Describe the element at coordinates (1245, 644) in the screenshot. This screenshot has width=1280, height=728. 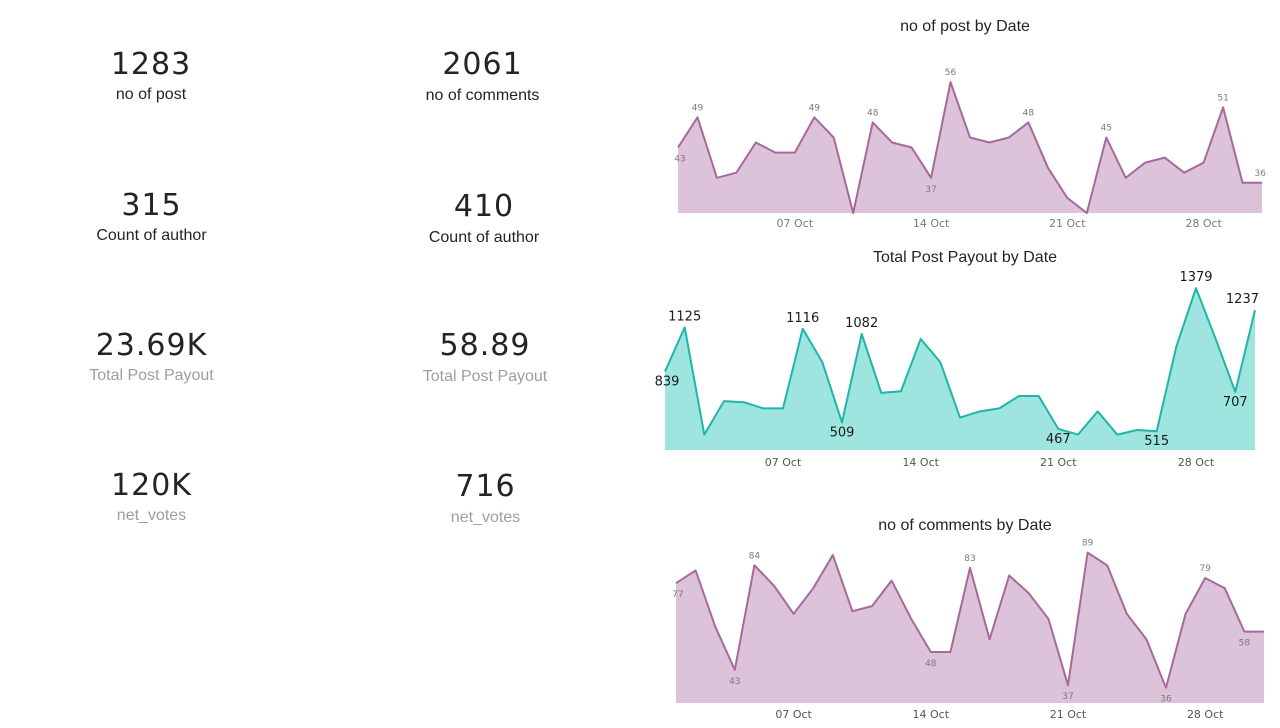
I see `data-label: 58` at that location.